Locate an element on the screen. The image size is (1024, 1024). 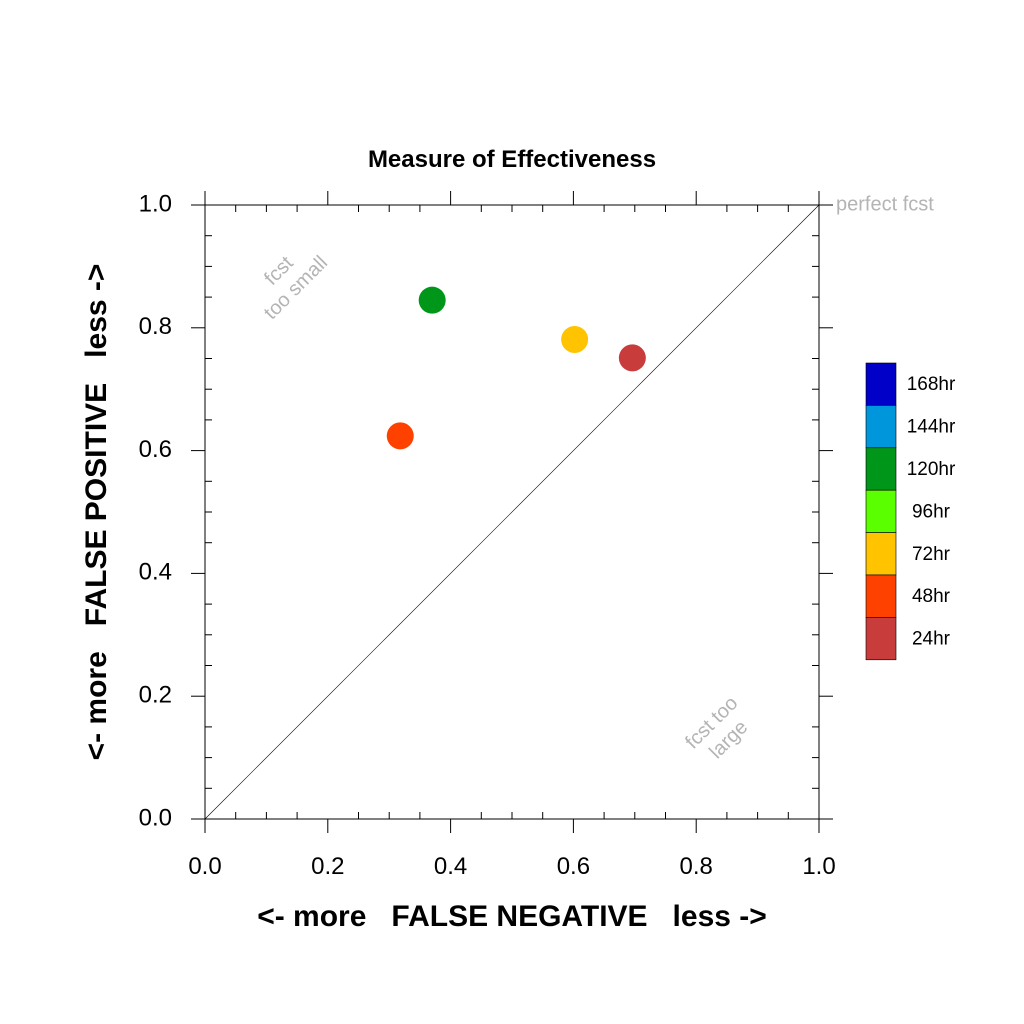
legend-label-24hr: 24hr is located at coordinates (931, 639).